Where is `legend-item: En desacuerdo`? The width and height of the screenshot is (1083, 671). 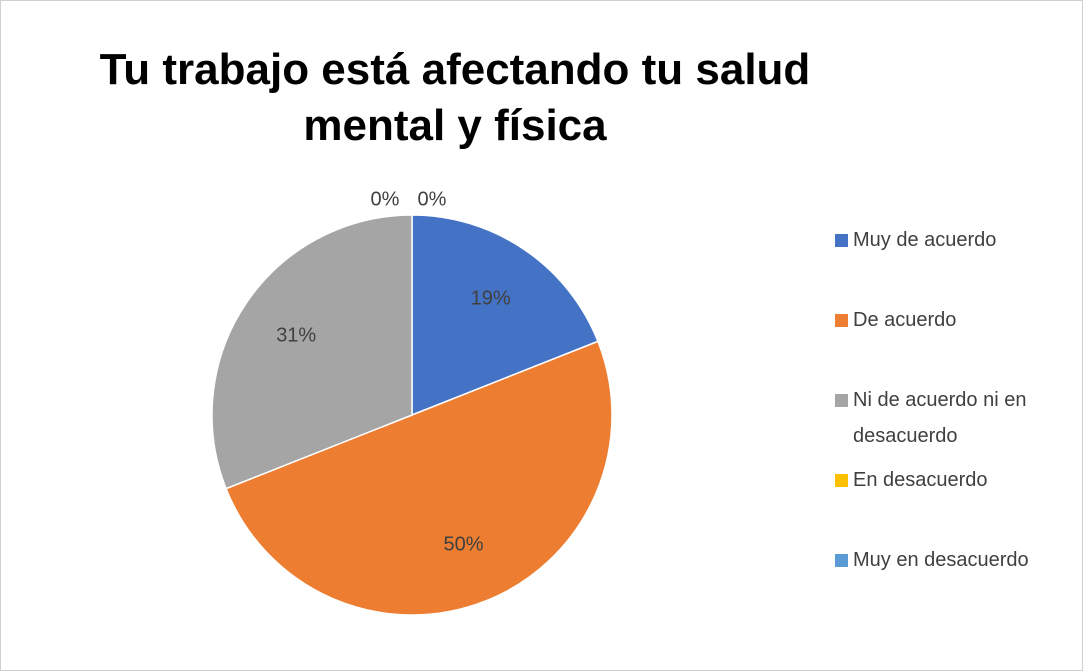
legend-item: En desacuerdo is located at coordinates (955, 480).